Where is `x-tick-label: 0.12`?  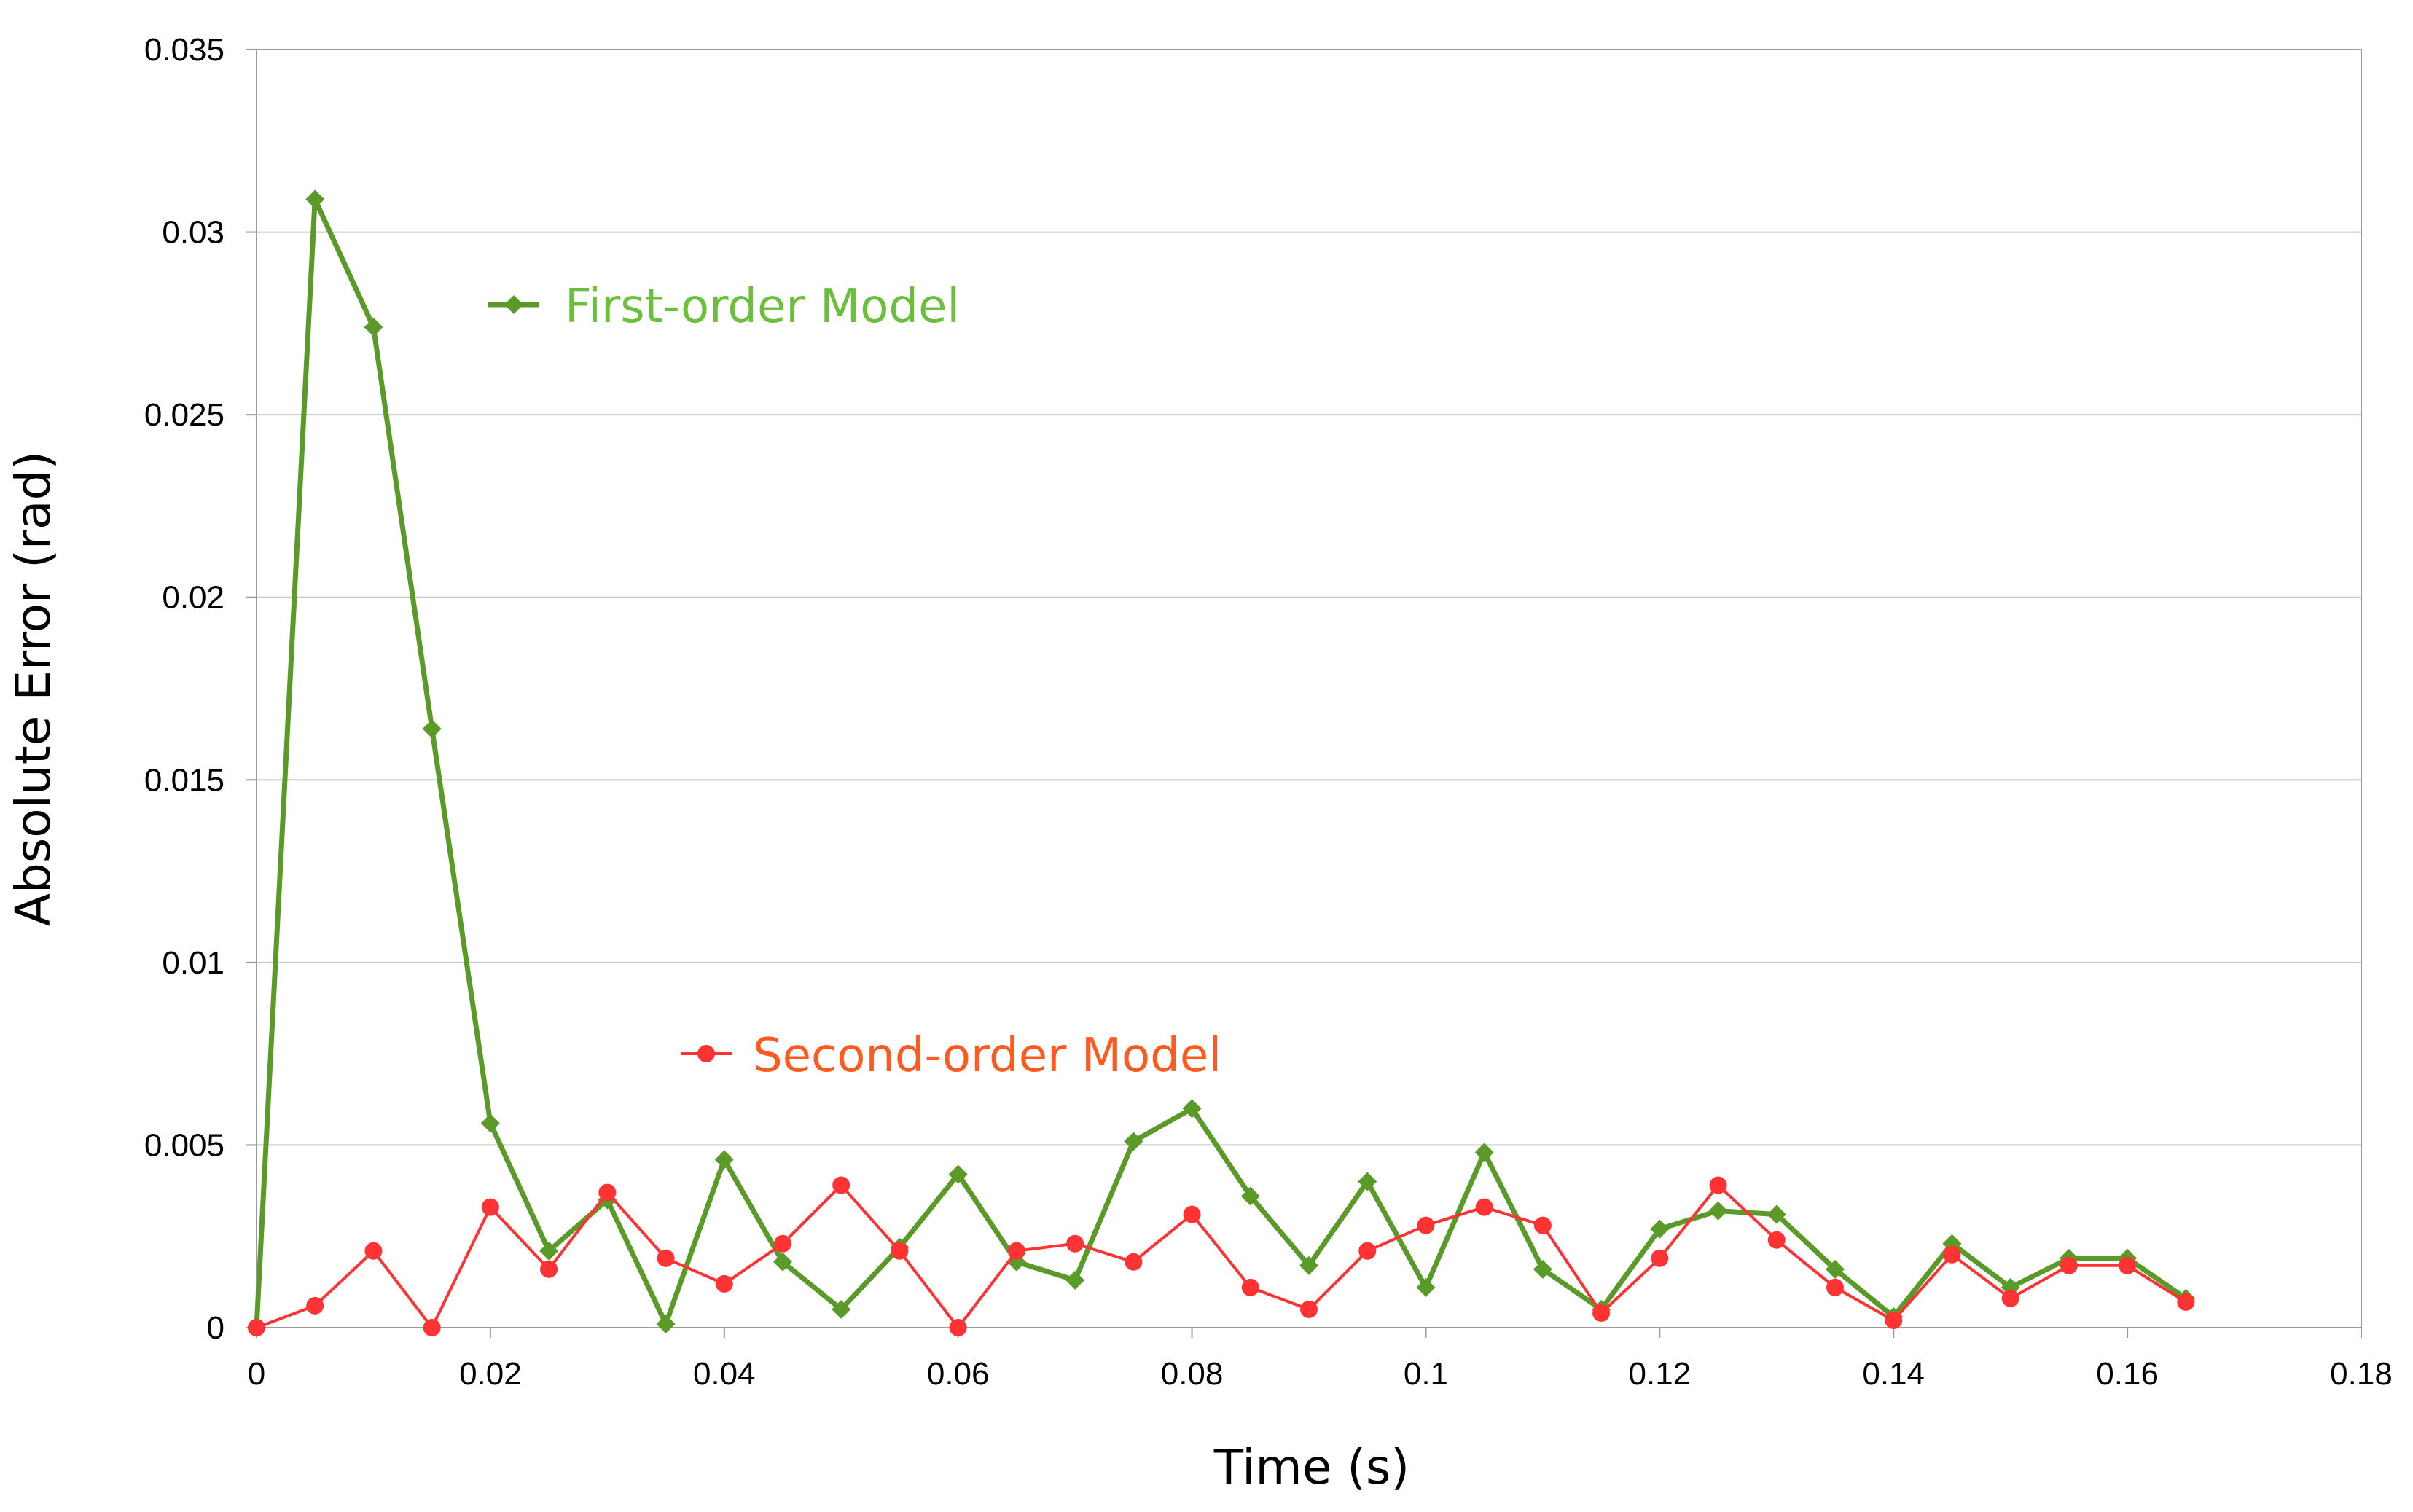
x-tick-label: 0.12 is located at coordinates (1660, 1374).